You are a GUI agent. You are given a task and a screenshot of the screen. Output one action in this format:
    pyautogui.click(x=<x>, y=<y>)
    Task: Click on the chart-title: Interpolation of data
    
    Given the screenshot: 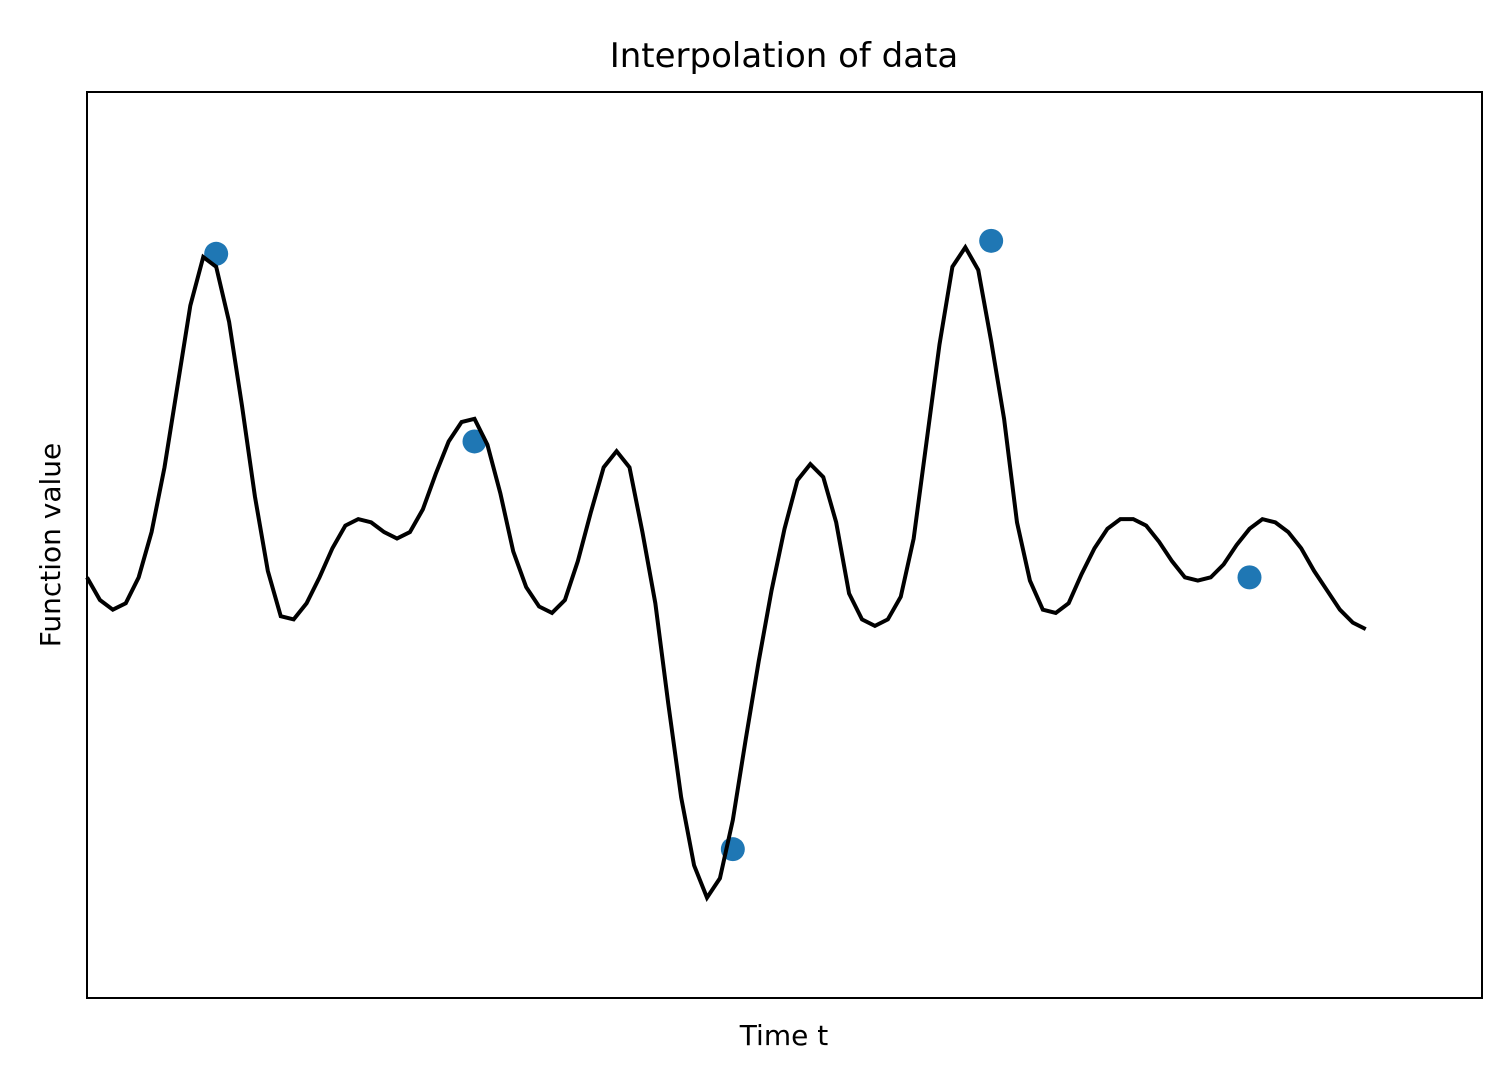 What is the action you would take?
    pyautogui.click(x=784, y=56)
    